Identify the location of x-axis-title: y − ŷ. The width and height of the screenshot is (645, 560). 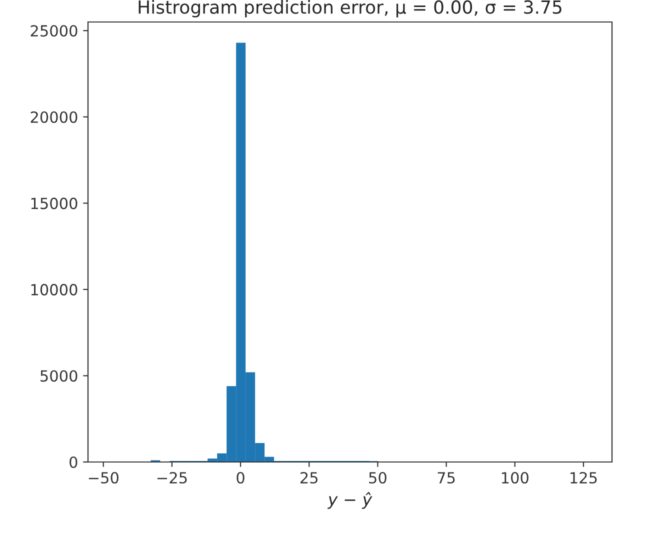
(349, 500).